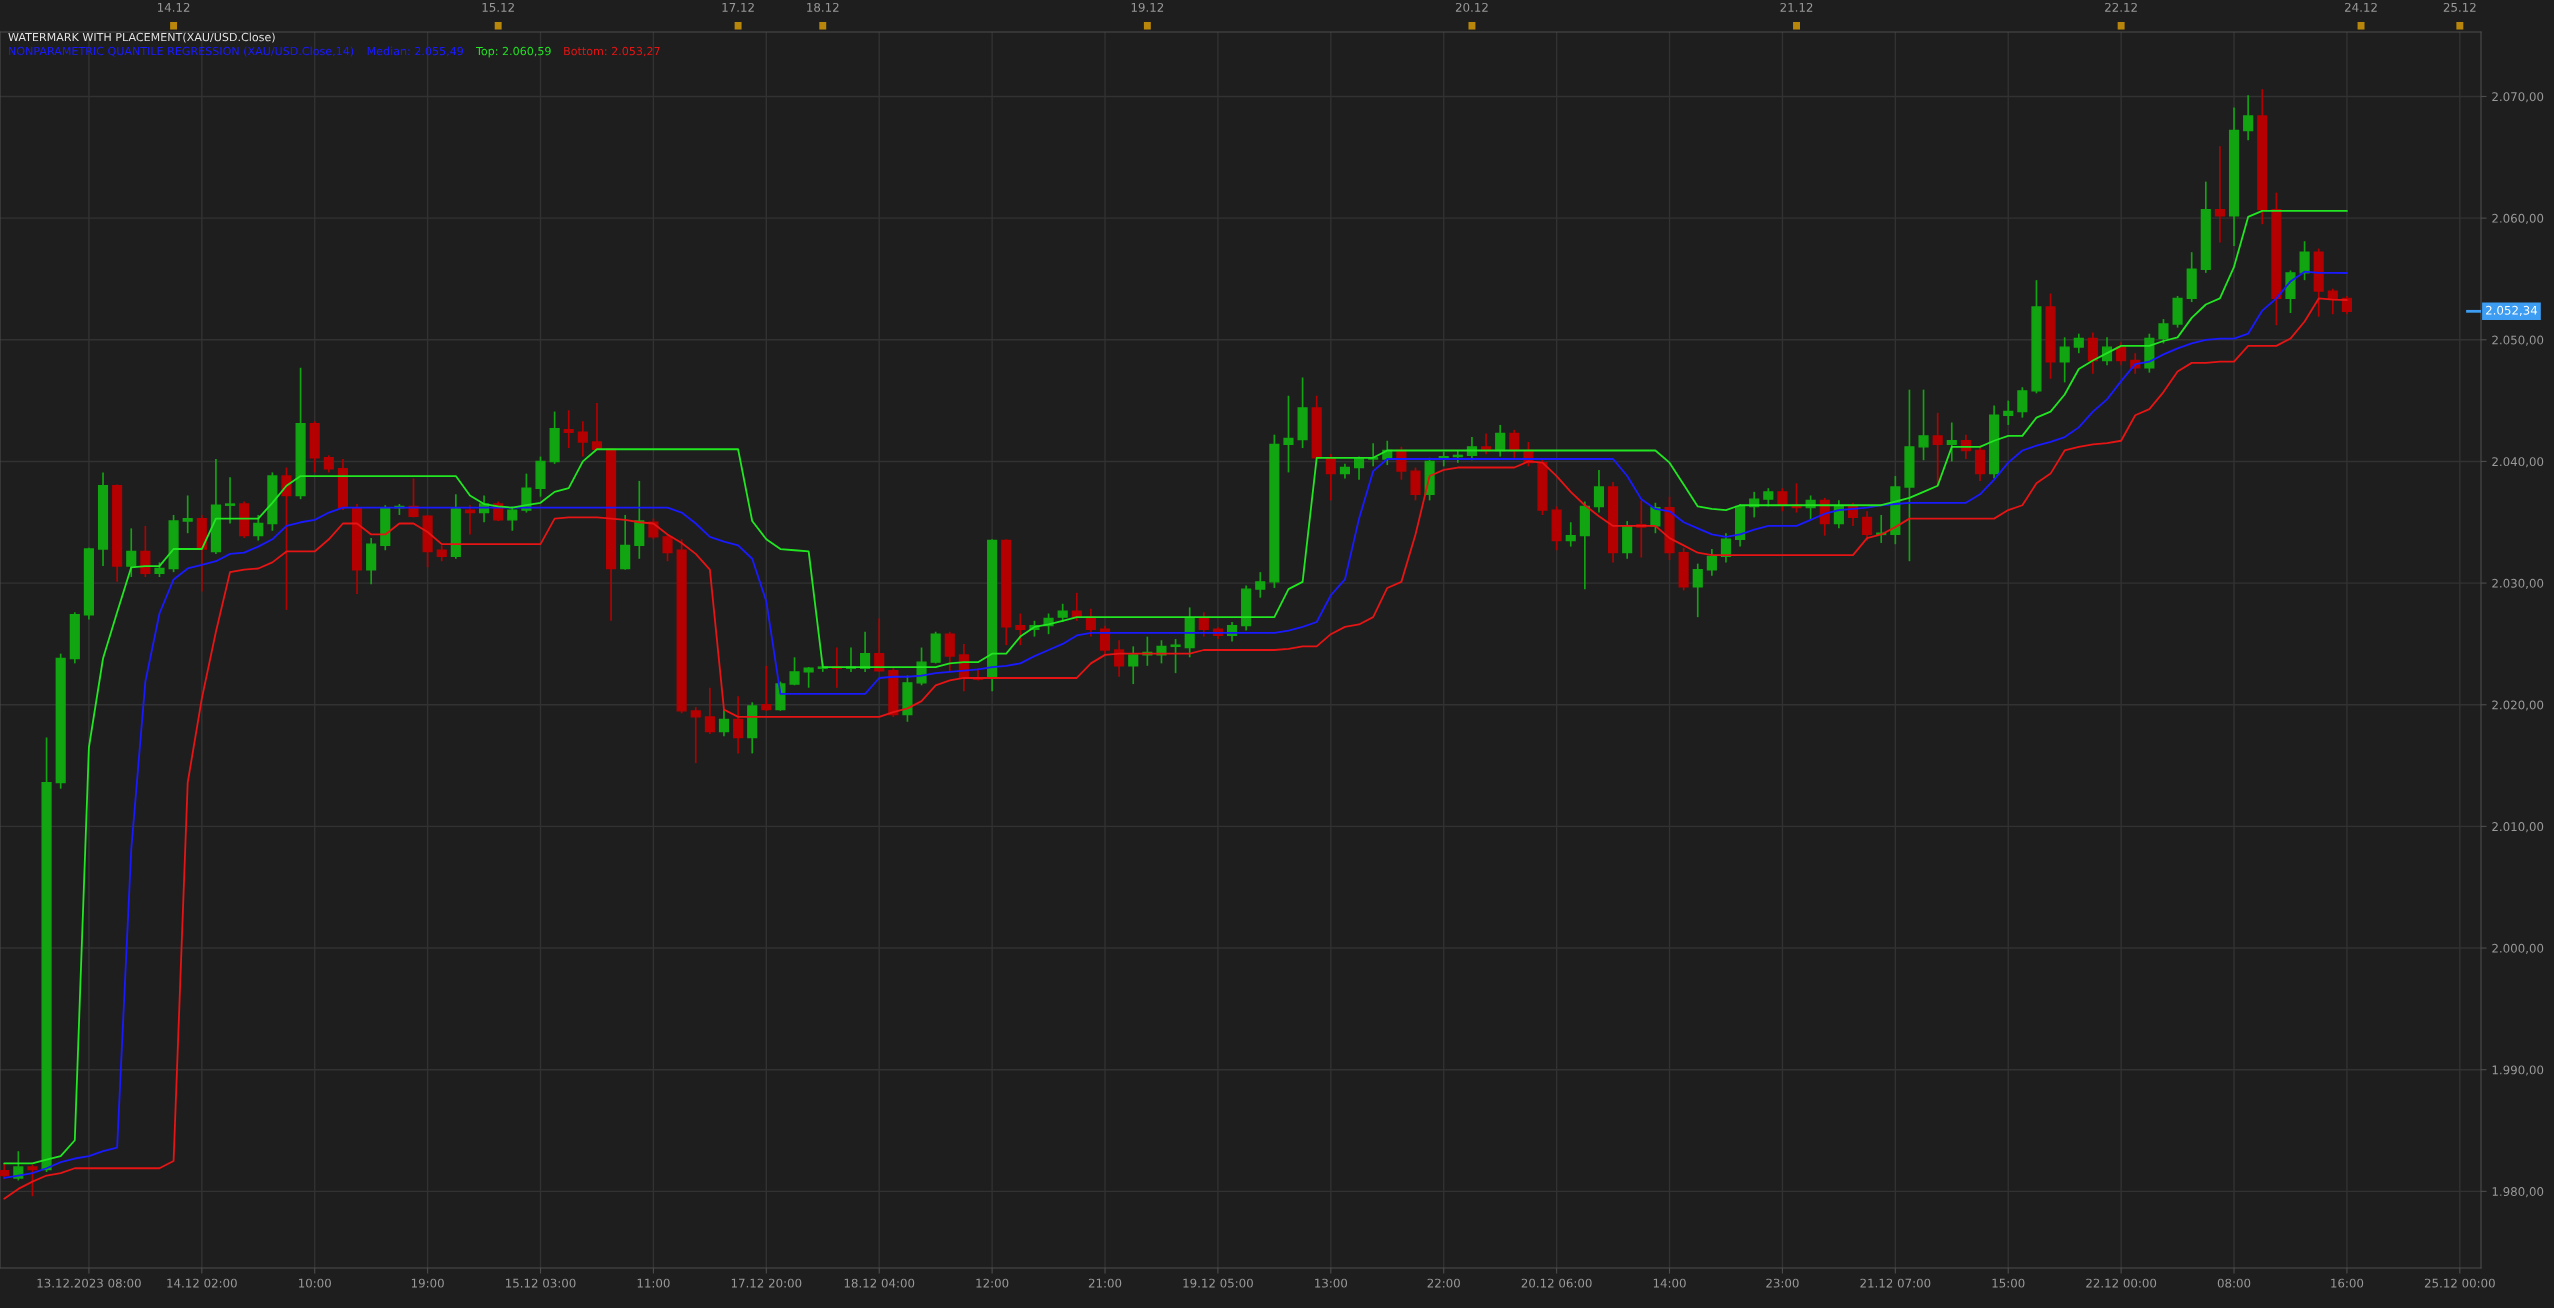 The height and width of the screenshot is (1308, 2554). I want to click on ref-line-label: 2.052,34, so click(2512, 310).